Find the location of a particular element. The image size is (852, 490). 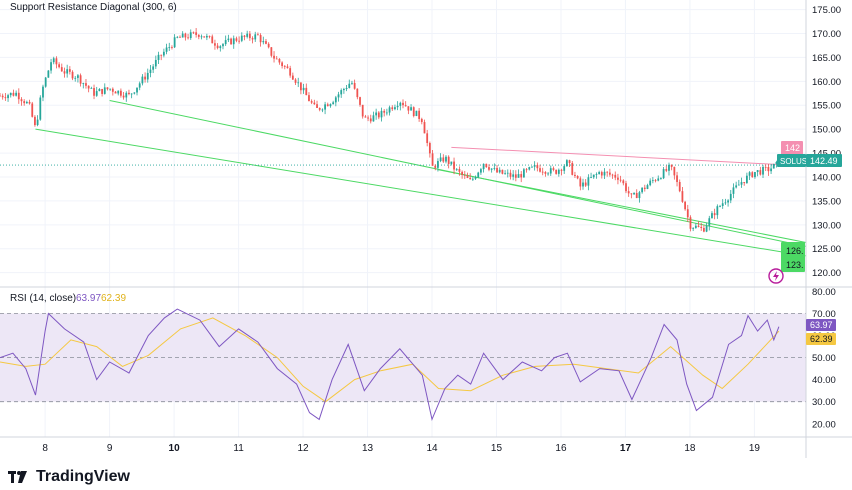

symbol-tag: SOLUSD is located at coordinates (795, 160).